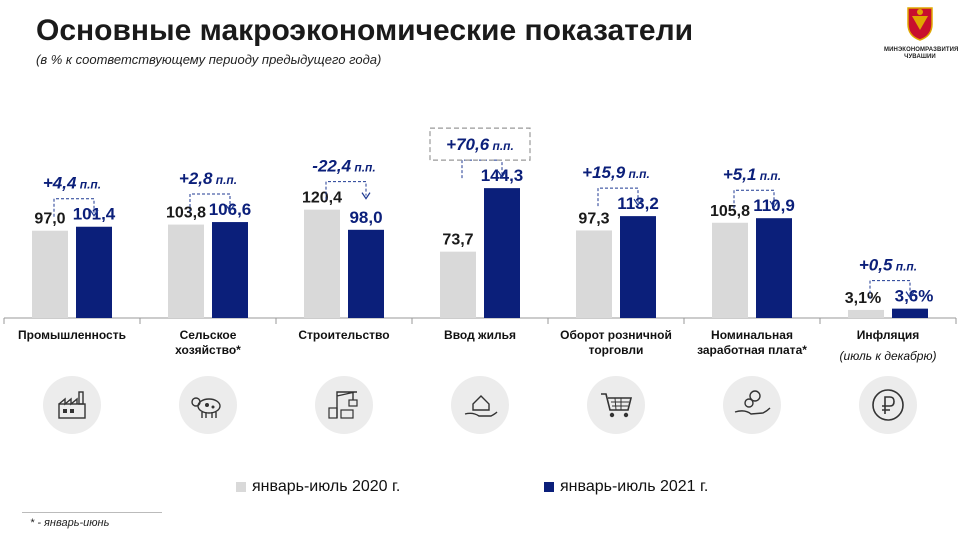 This screenshot has height=540, width=960. I want to click on coins-in-hand-icon-container, so click(752, 405).